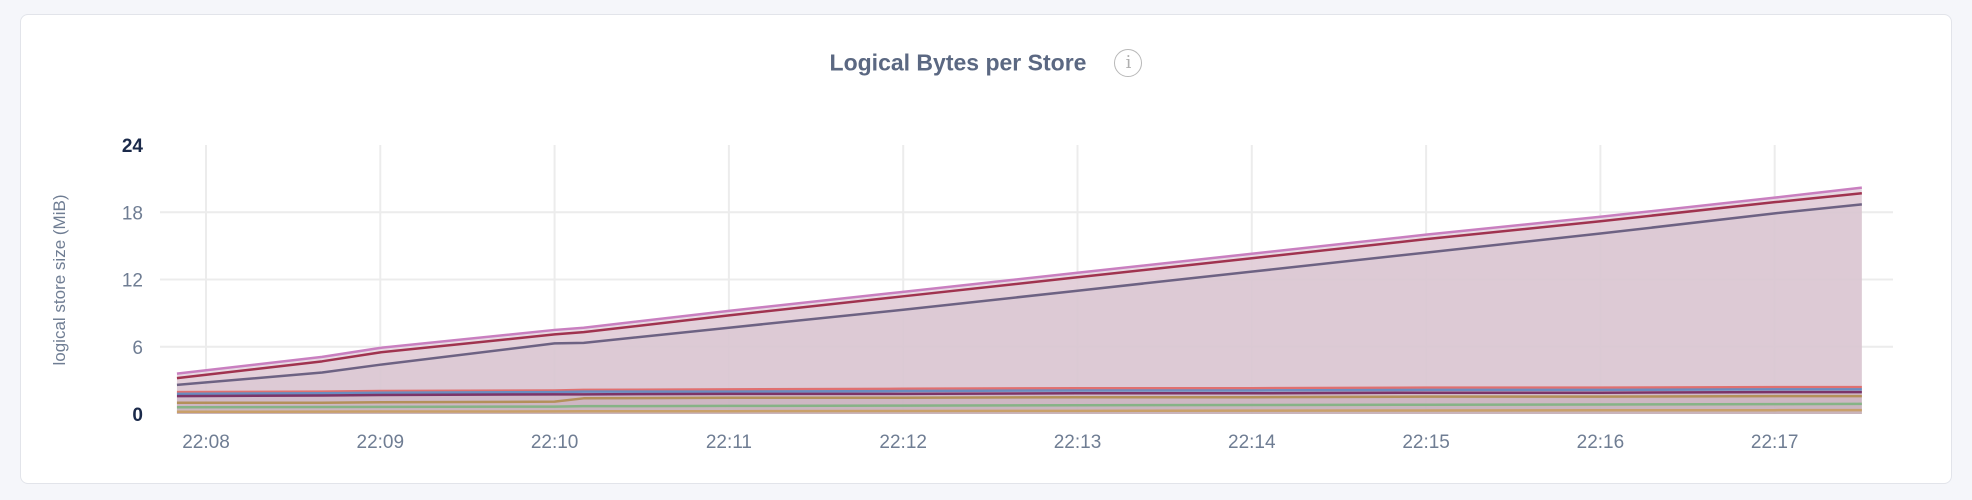 This screenshot has height=500, width=1972. Describe the element at coordinates (1078, 442) in the screenshot. I see `x-tick-label: 22:13` at that location.